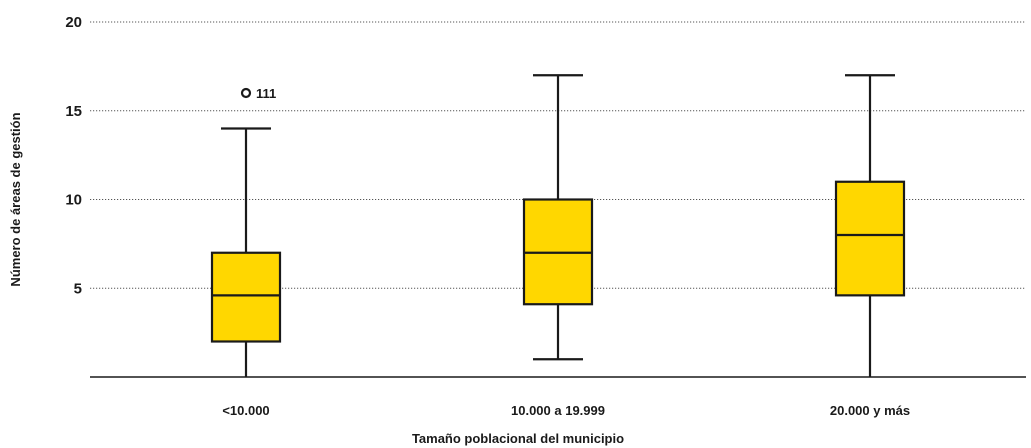 The height and width of the screenshot is (448, 1031). I want to click on x-category-labels: <10.000 10.000 a 19.999 20.000 y más, so click(566, 410).